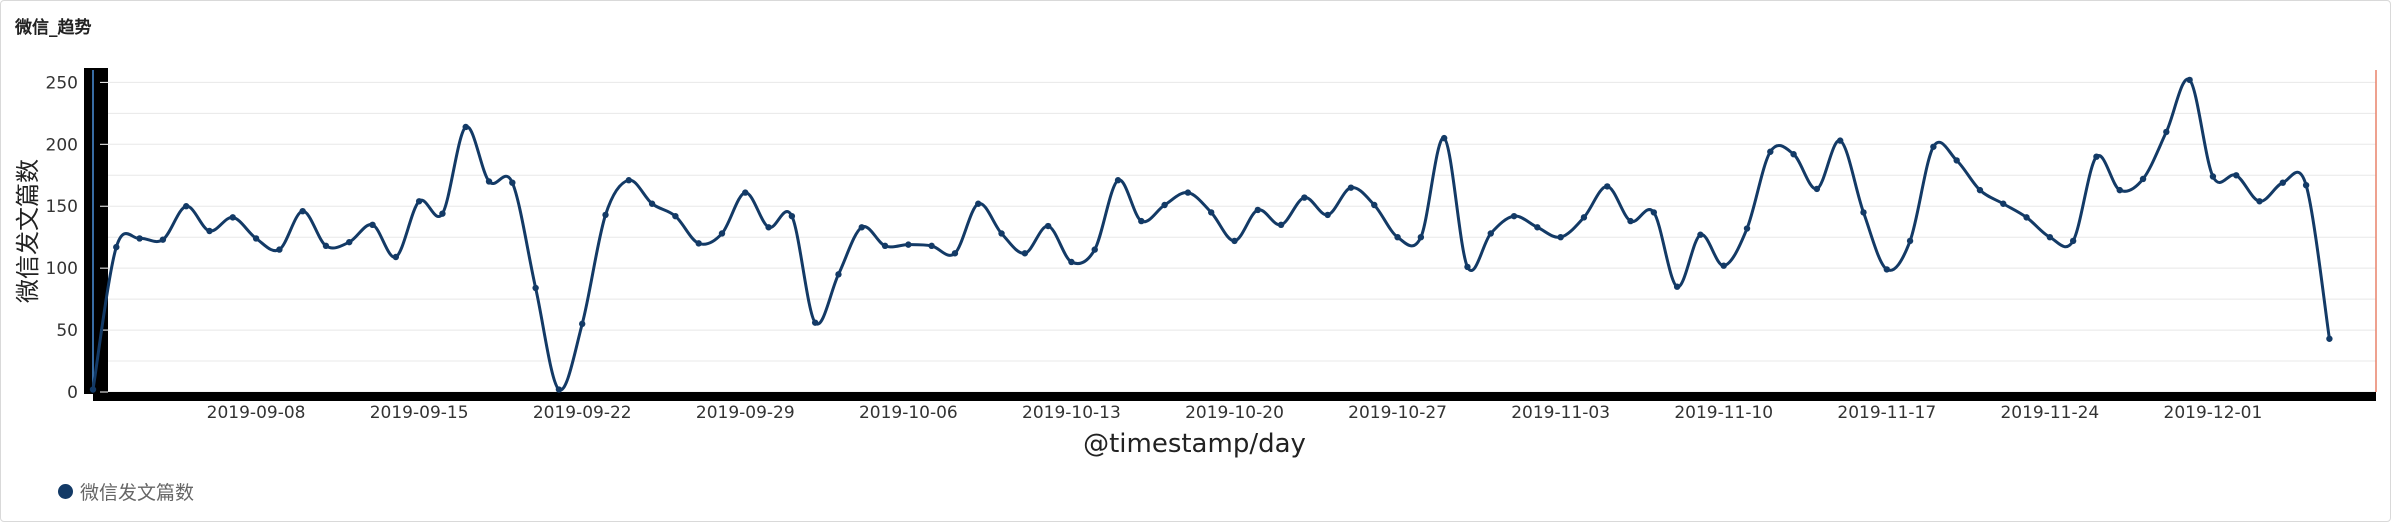  Describe the element at coordinates (96, 231) in the screenshot. I see `y-axis-bar` at that location.